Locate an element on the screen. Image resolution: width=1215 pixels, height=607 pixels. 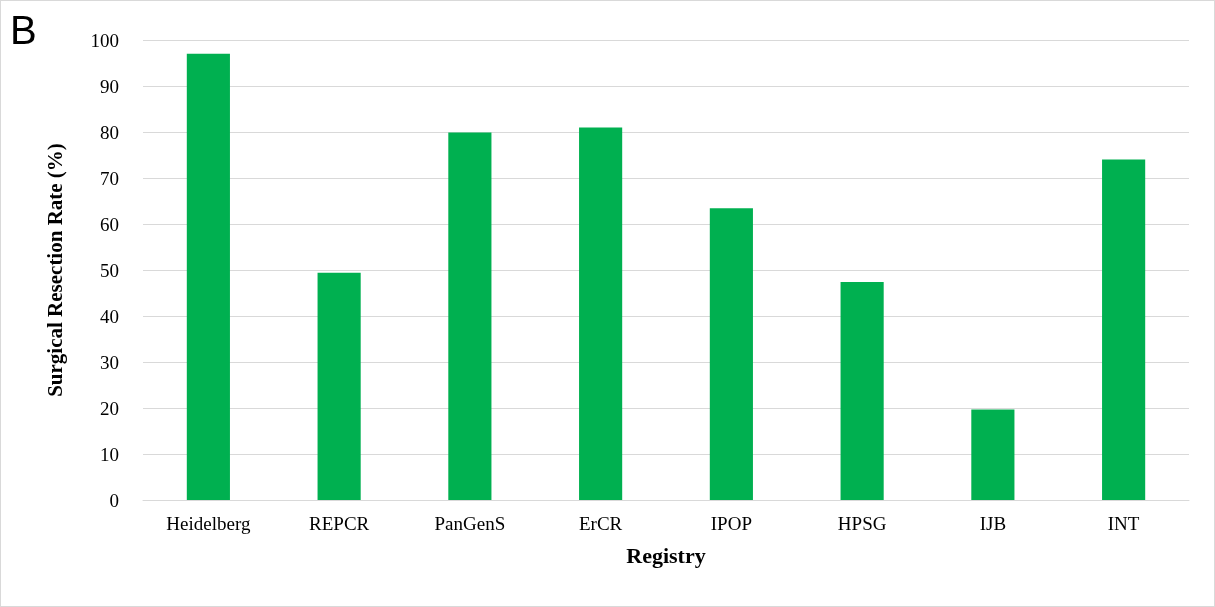
x-tick-label: IPOP is located at coordinates (731, 523).